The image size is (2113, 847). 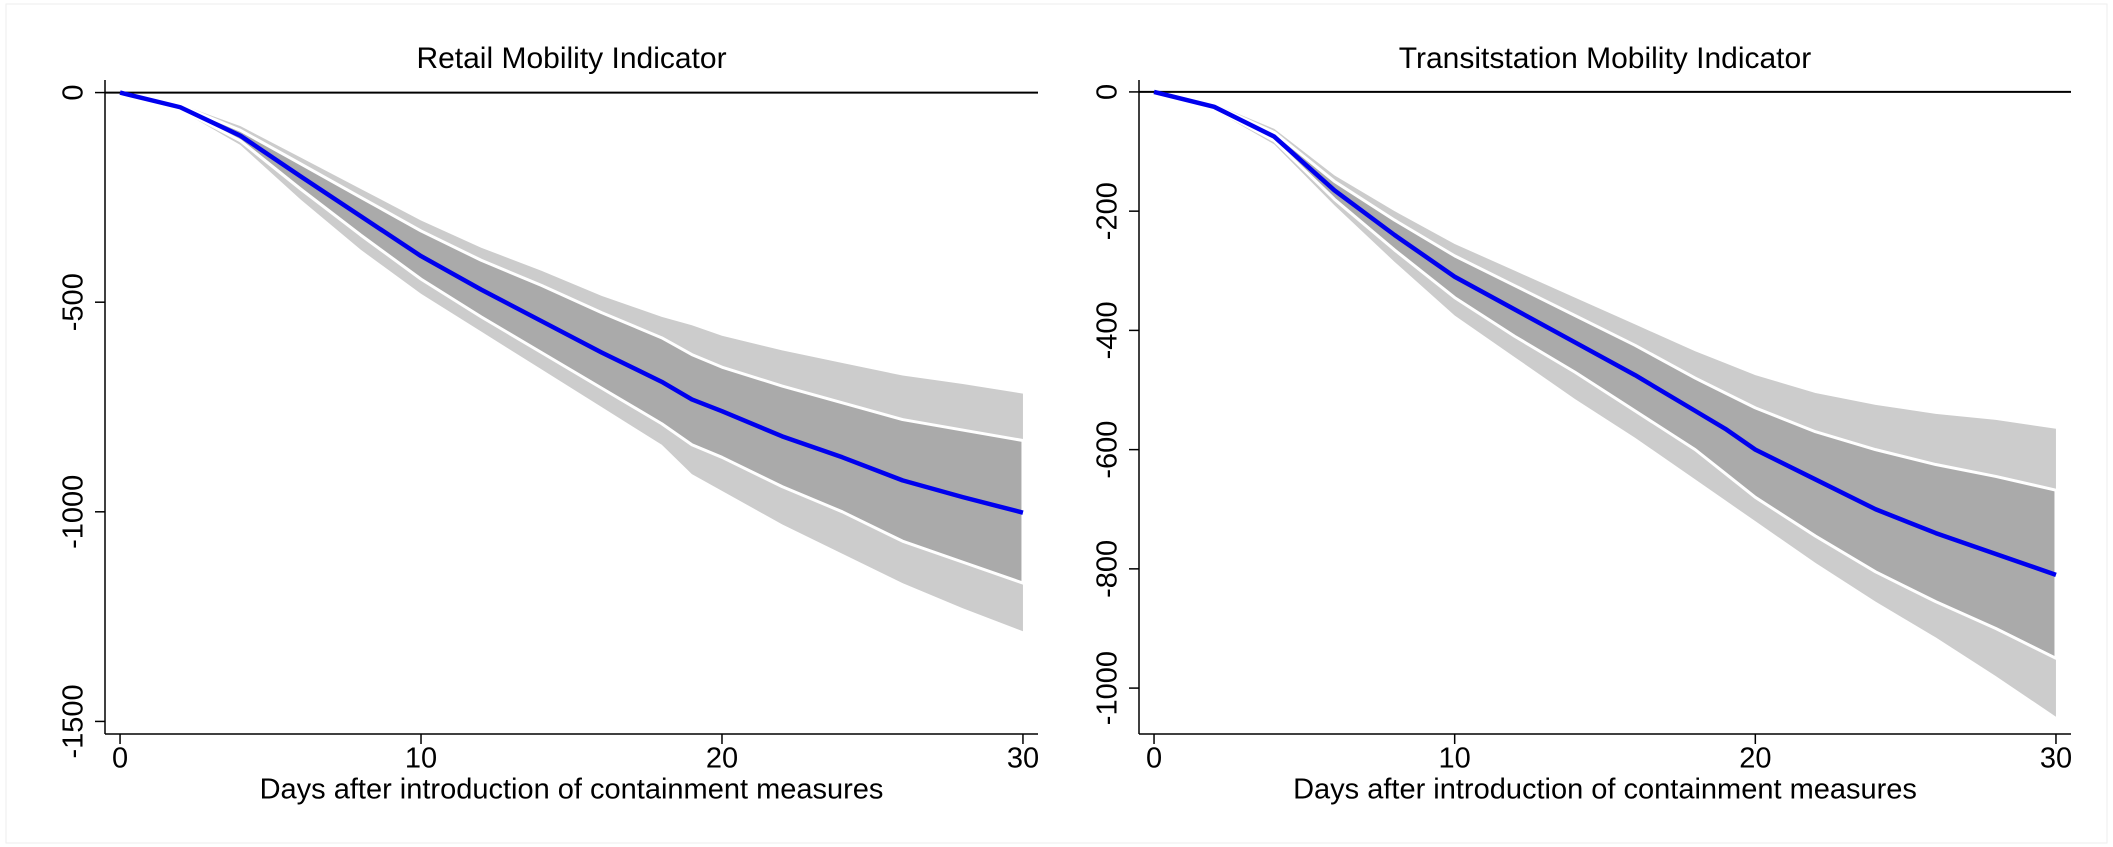 What do you see at coordinates (1605, 58) in the screenshot?
I see `chart-title: Transitstation Mobility Indicator` at bounding box center [1605, 58].